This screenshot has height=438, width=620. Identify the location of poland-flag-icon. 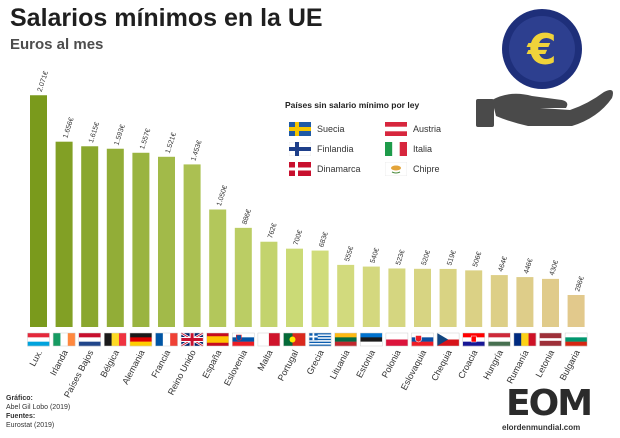
(397, 339).